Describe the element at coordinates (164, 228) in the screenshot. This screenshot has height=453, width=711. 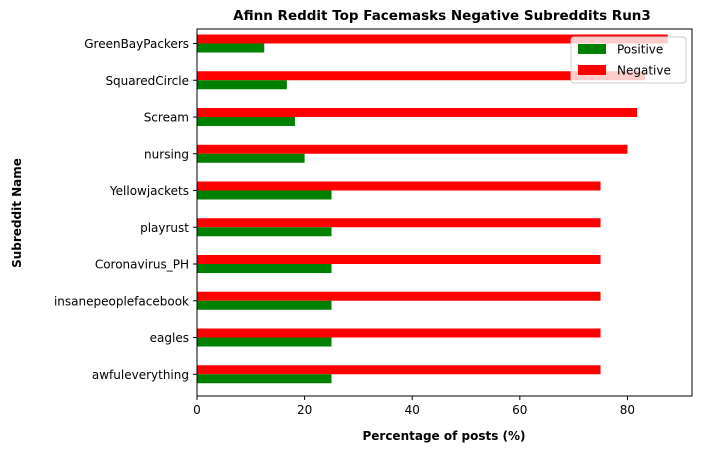
I see `y-tick-label: playrust` at that location.